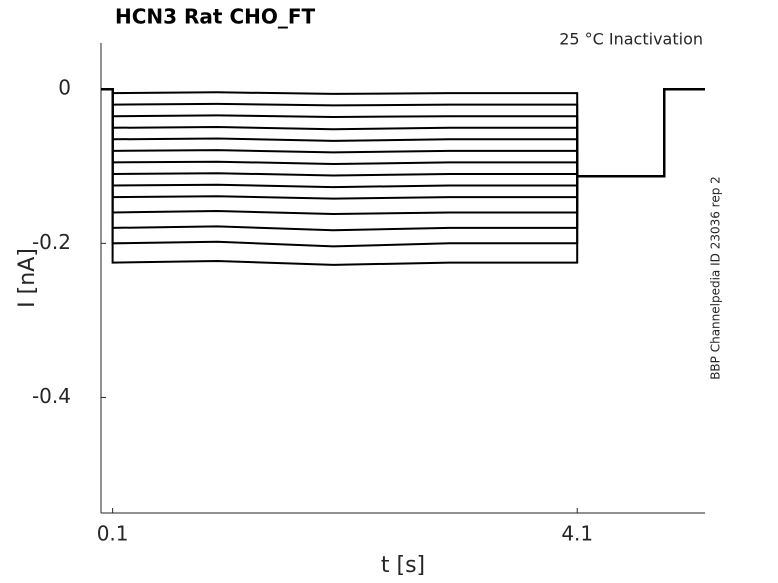 The width and height of the screenshot is (778, 583). Describe the element at coordinates (51, 396) in the screenshot. I see `y-tick-label: -0.4` at that location.